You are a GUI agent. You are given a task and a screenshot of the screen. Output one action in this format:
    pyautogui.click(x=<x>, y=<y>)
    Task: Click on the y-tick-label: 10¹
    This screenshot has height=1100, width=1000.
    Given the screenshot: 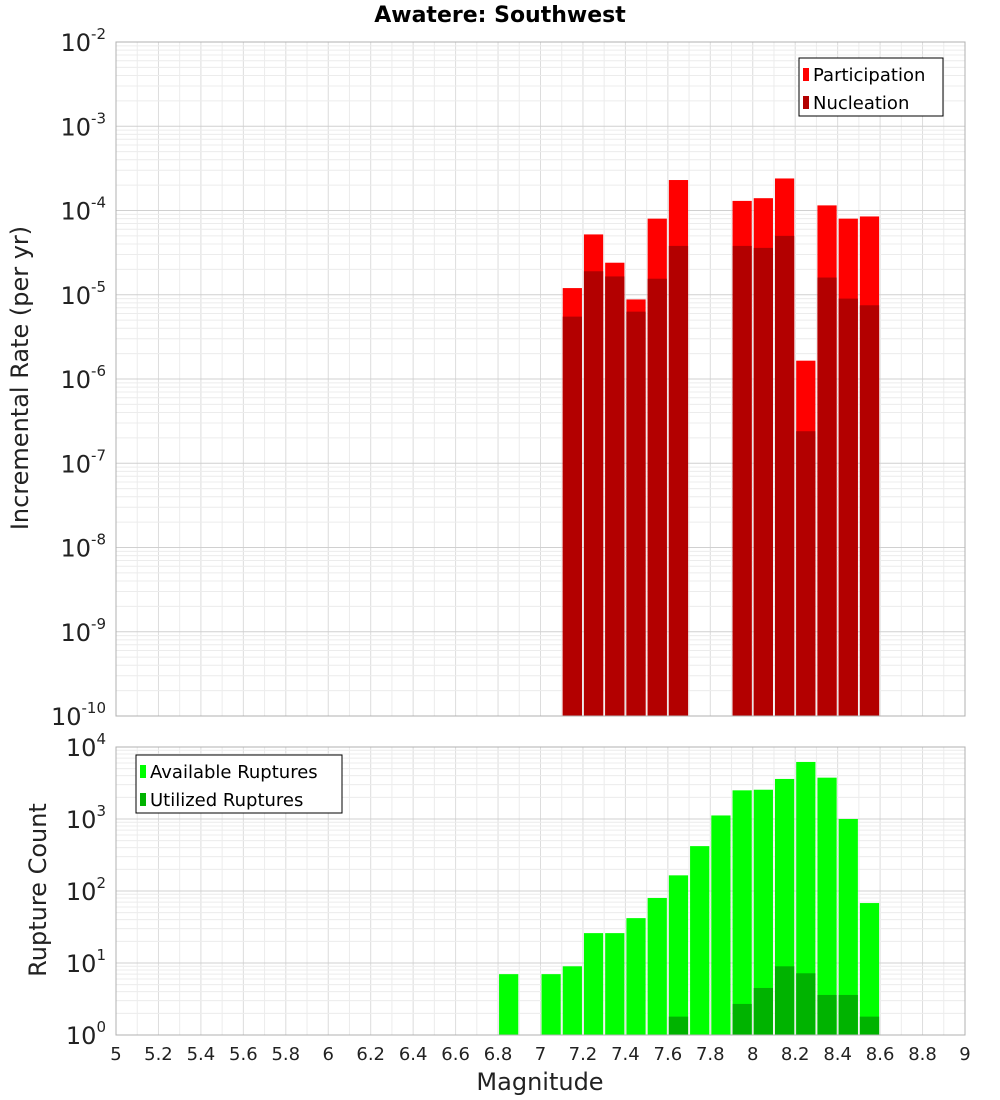 What is the action you would take?
    pyautogui.click(x=86, y=962)
    